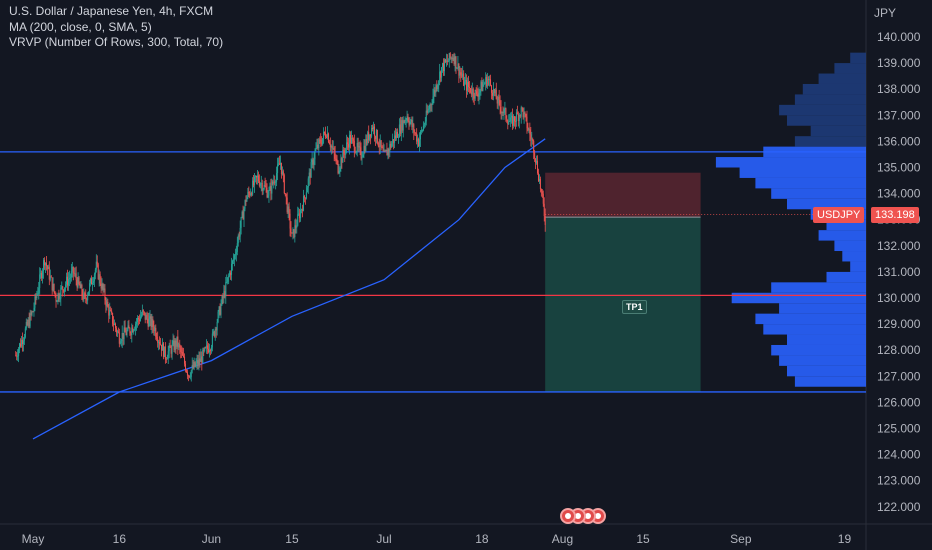  Describe the element at coordinates (80, 26) in the screenshot. I see `ma-indicator-label: MA (200, close, 0, SMA, 5)` at that location.